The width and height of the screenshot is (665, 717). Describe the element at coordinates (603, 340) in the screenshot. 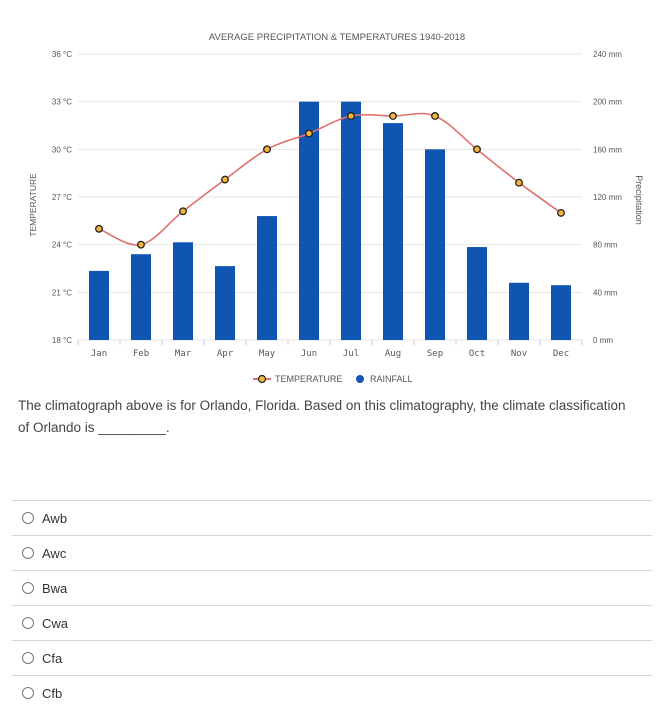

I see `y-right-tick-label: 0 mm` at that location.